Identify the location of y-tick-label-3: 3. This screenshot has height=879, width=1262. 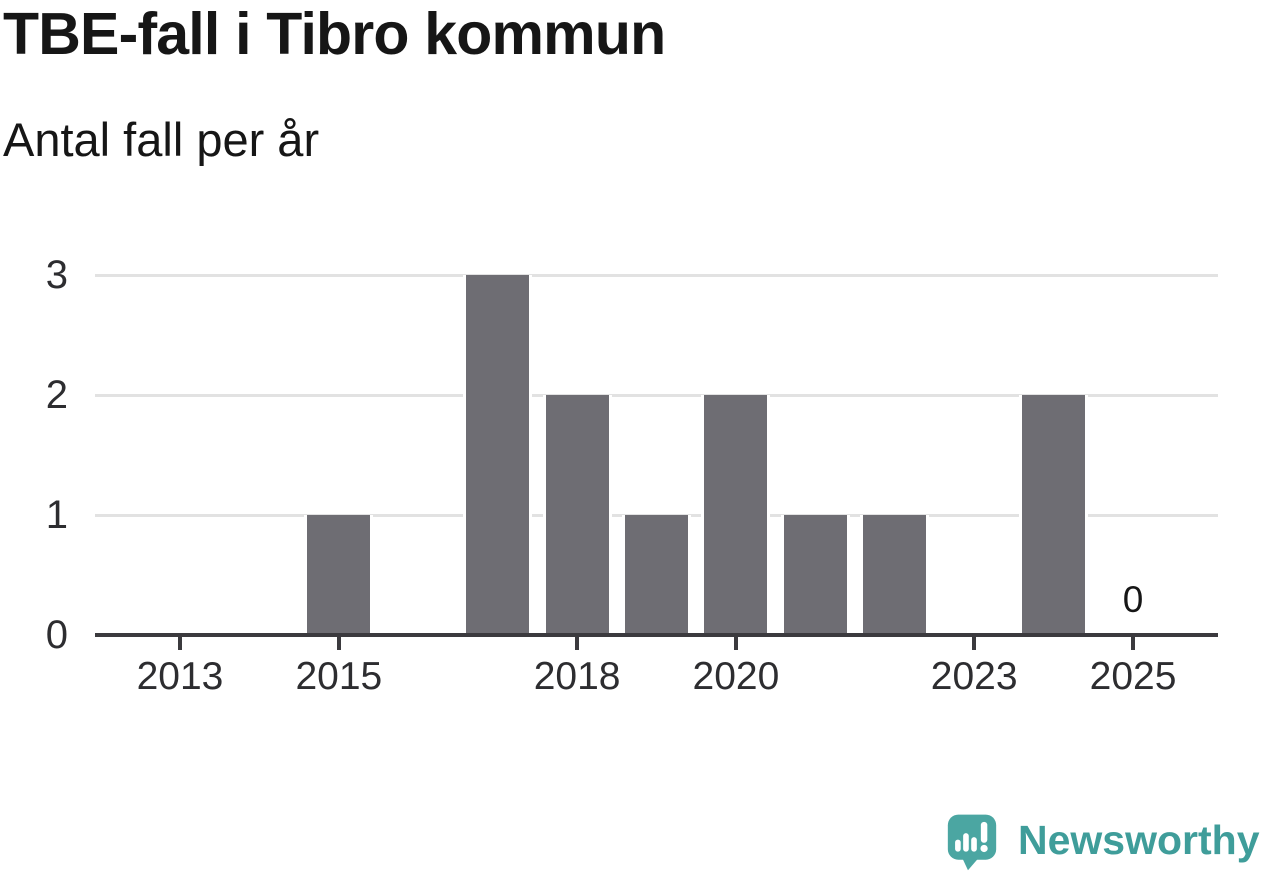
(56, 275).